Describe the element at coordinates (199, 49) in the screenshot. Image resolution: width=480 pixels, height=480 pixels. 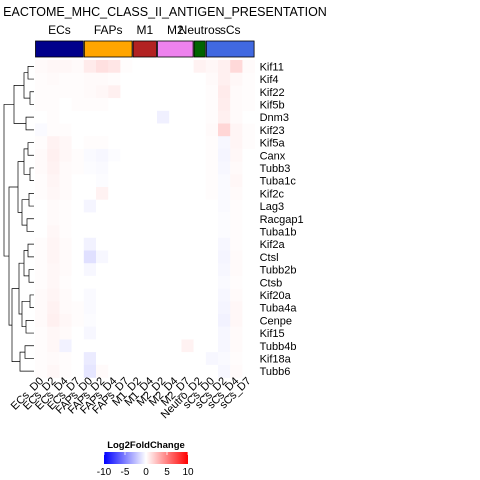
I see `group-bar-neutros` at that location.